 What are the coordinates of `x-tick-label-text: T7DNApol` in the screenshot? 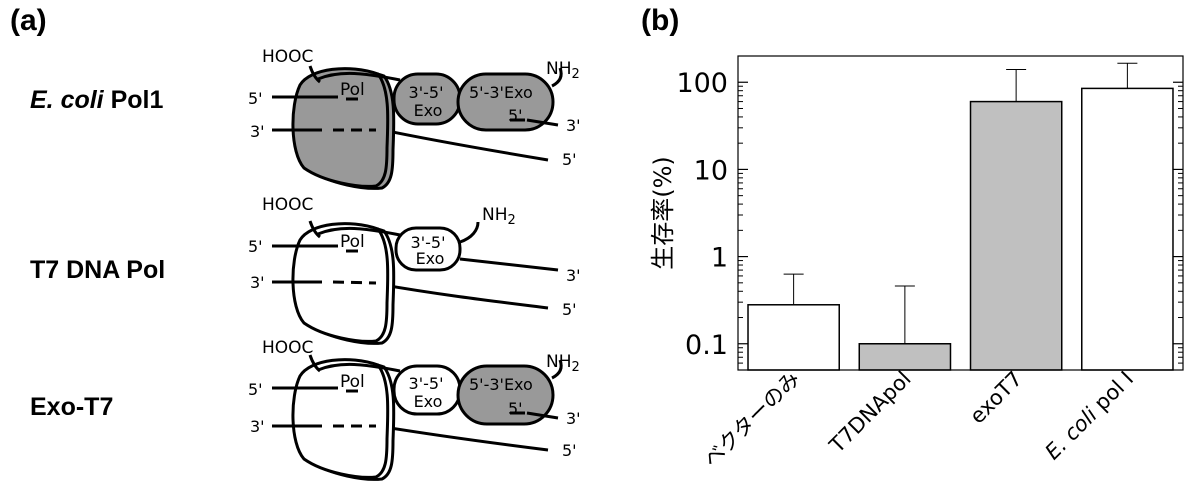 It's located at (870, 413).